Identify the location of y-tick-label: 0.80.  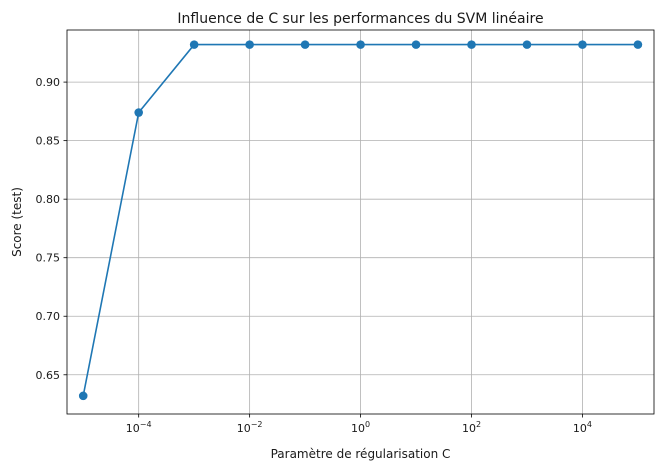
(48, 199).